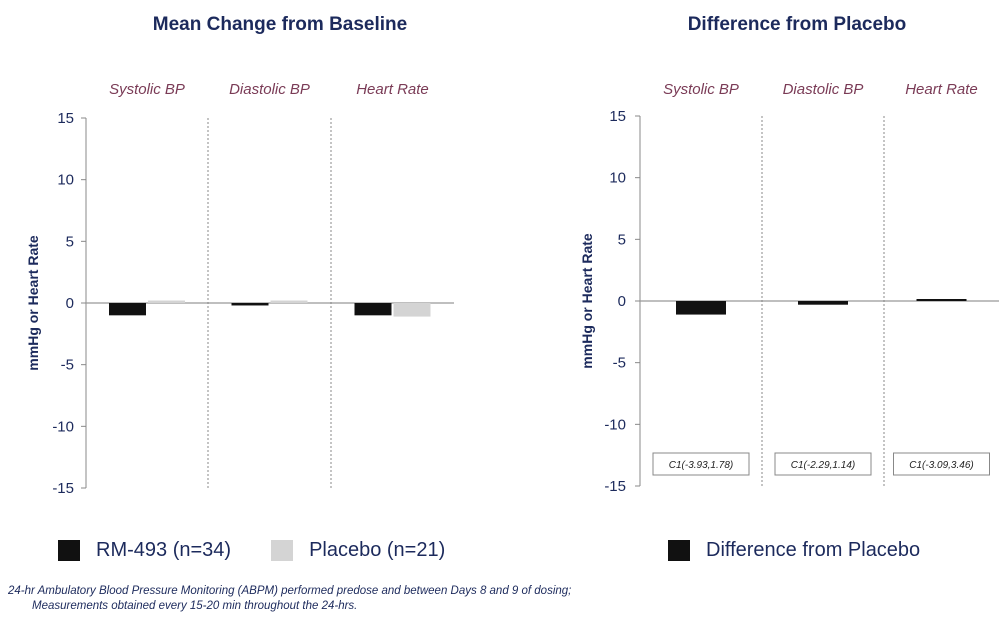 This screenshot has width=999, height=621. What do you see at coordinates (679, 550) in the screenshot?
I see `legend-swatch-difference` at bounding box center [679, 550].